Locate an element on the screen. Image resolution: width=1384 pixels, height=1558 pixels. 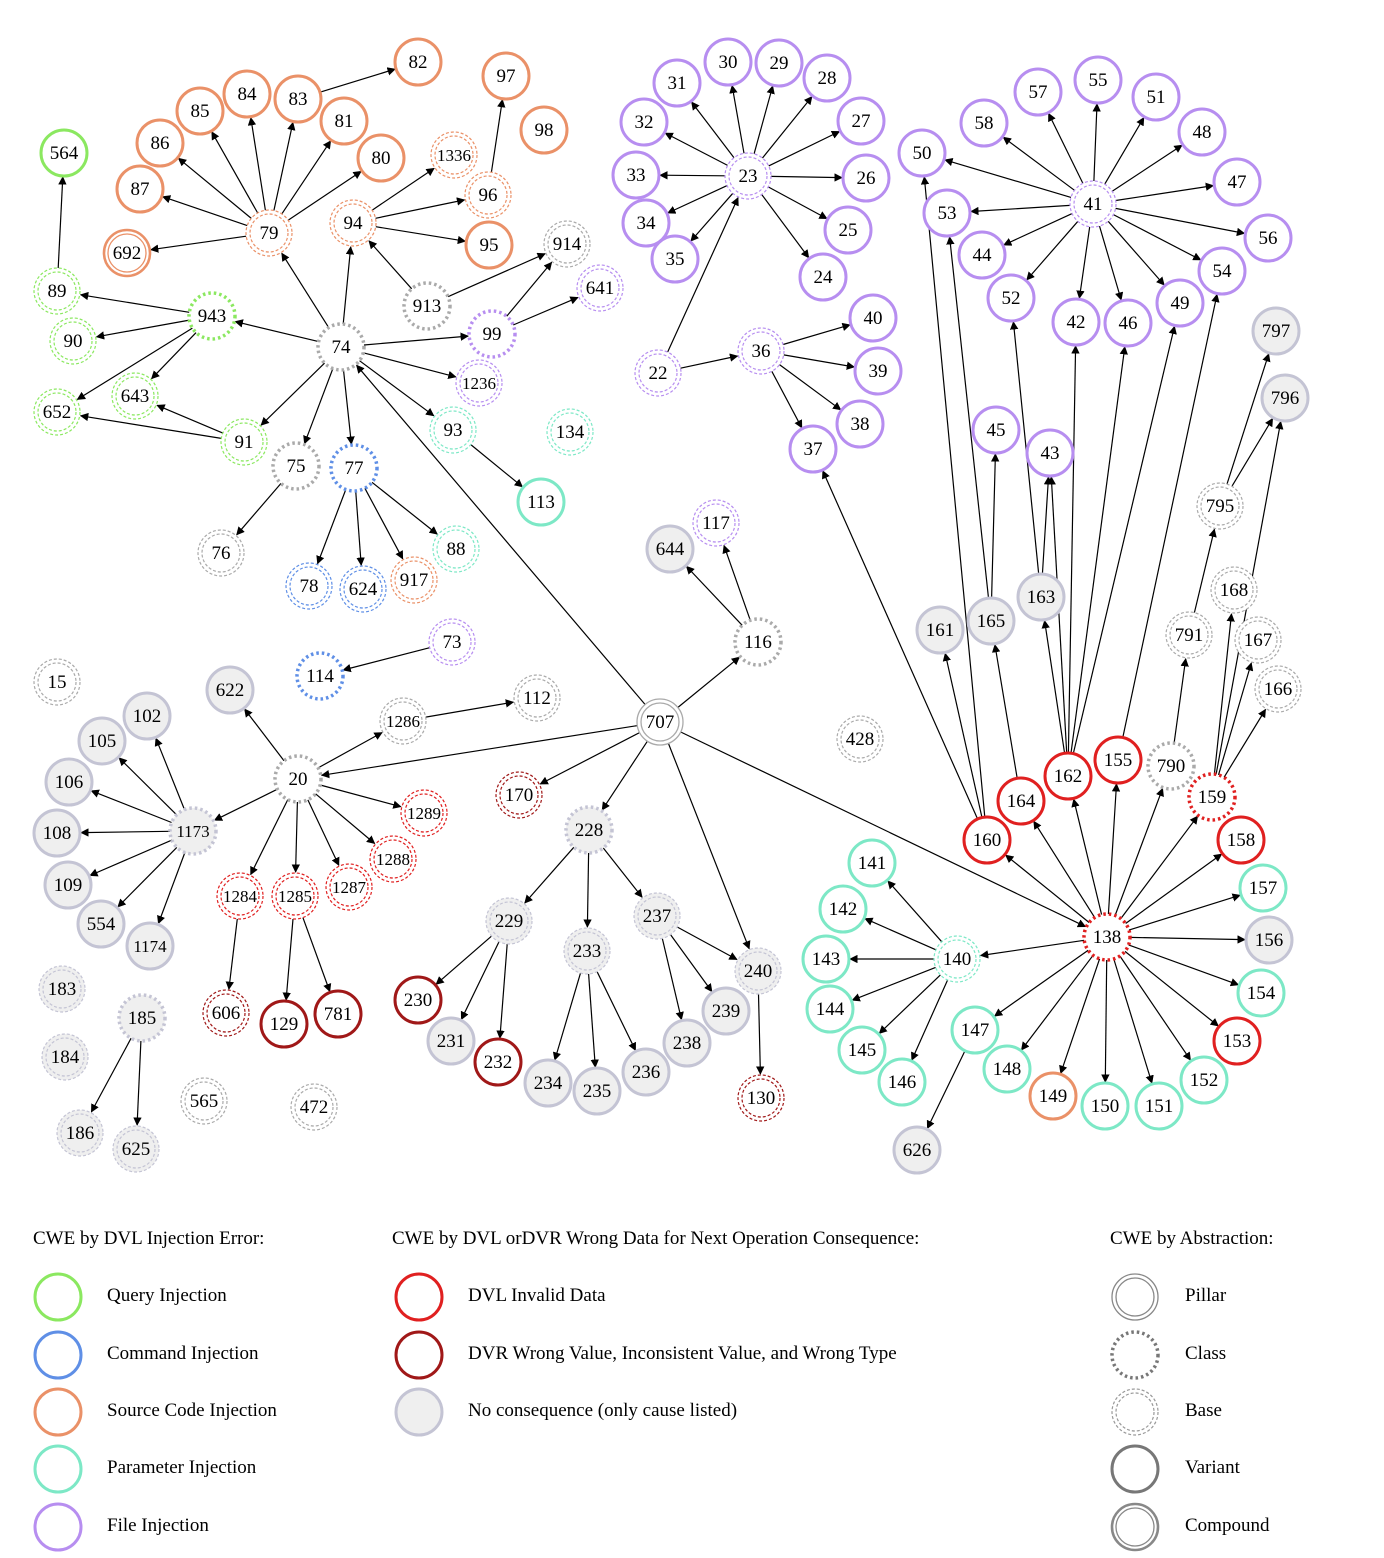
node-88: 88 is located at coordinates (456, 549).